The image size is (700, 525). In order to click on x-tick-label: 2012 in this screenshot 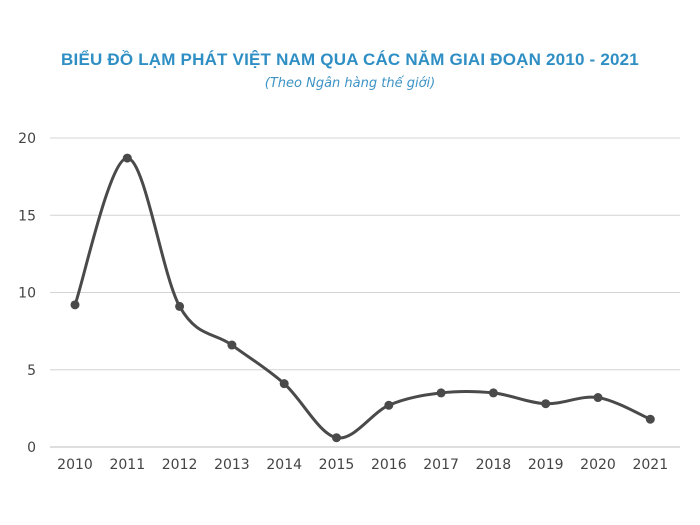, I will do `click(180, 465)`.